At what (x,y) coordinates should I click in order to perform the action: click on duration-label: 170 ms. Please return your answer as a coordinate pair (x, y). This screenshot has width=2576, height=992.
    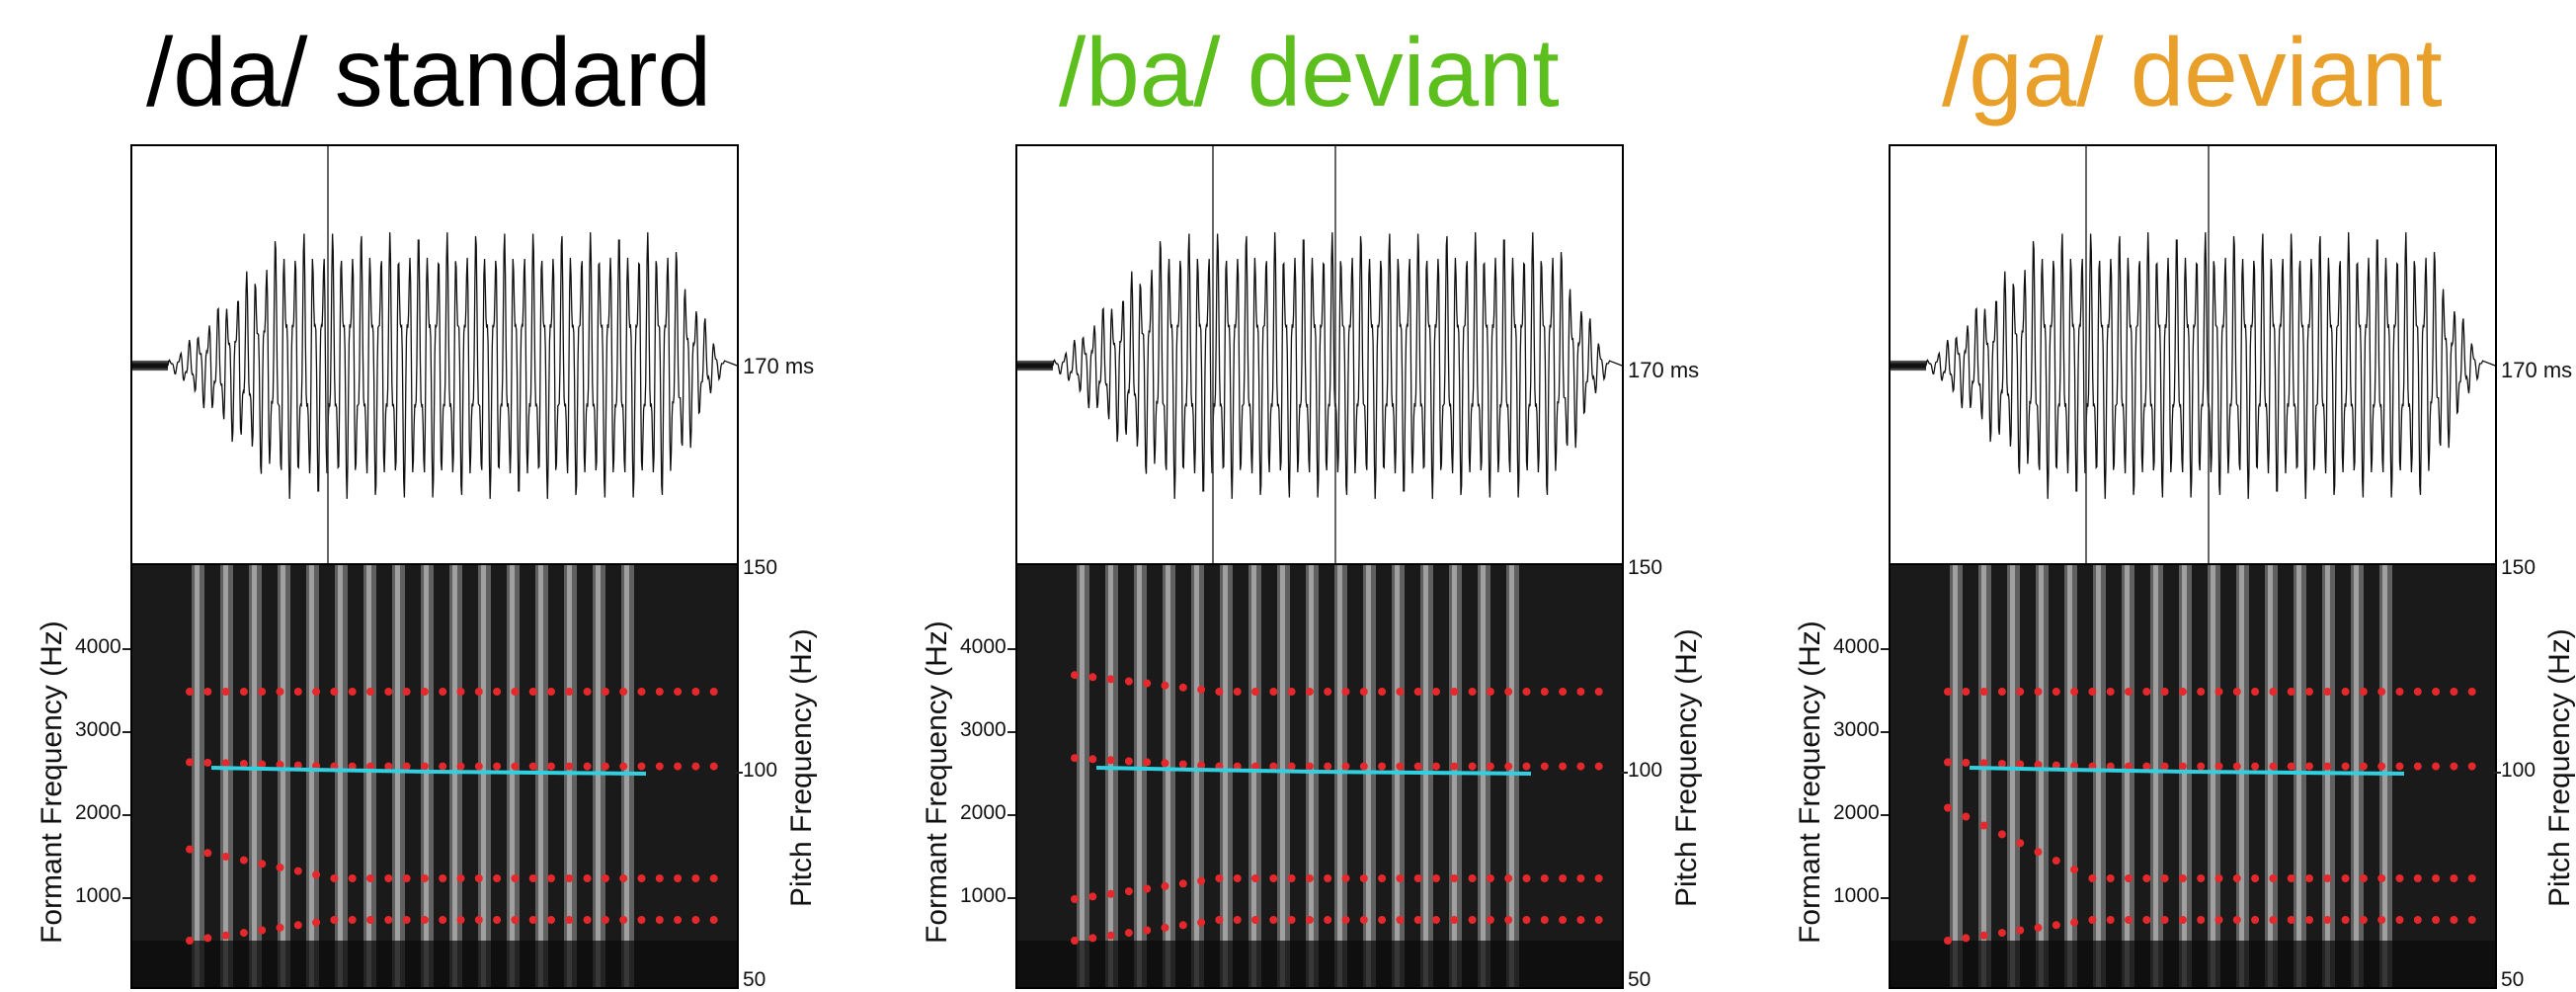
    Looking at the image, I should click on (2537, 370).